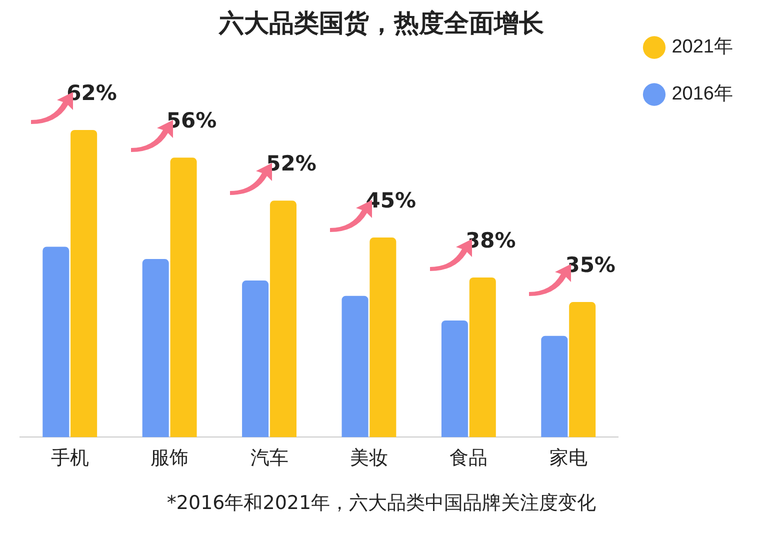  What do you see at coordinates (703, 47) in the screenshot?
I see `legend-label: 2021年` at bounding box center [703, 47].